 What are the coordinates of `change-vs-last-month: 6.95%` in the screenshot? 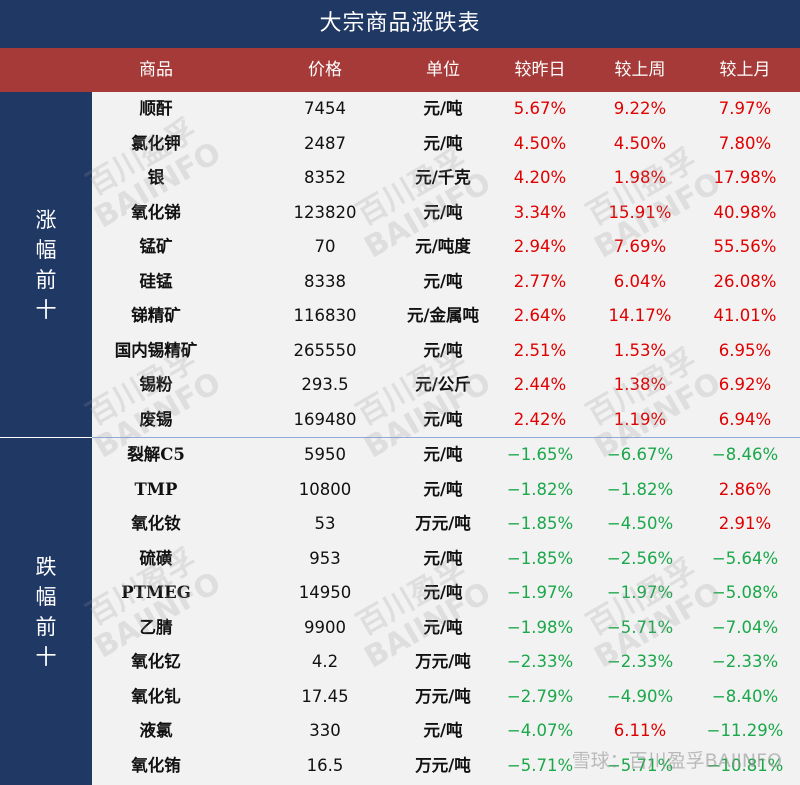 It's located at (745, 350).